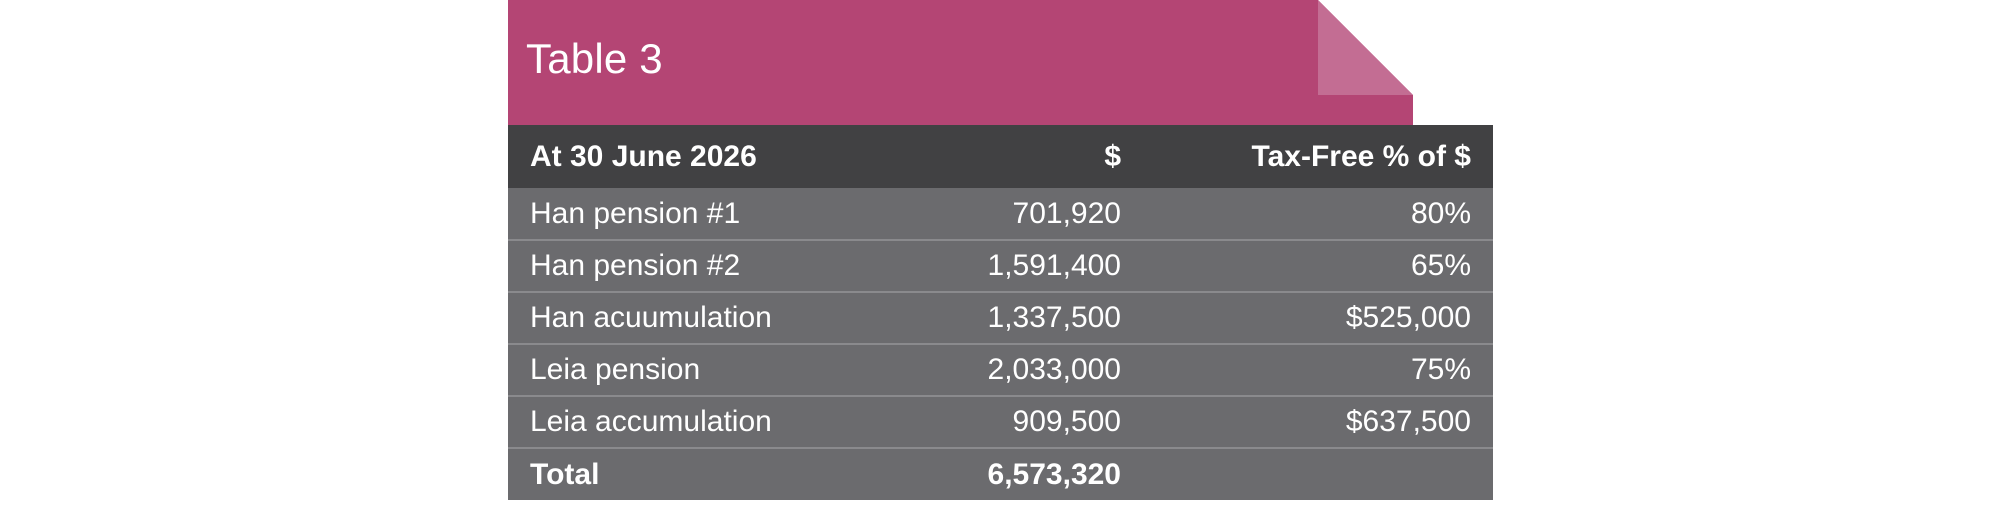 This screenshot has width=2000, height=507. I want to click on row-tax-free: 65%, so click(1440, 265).